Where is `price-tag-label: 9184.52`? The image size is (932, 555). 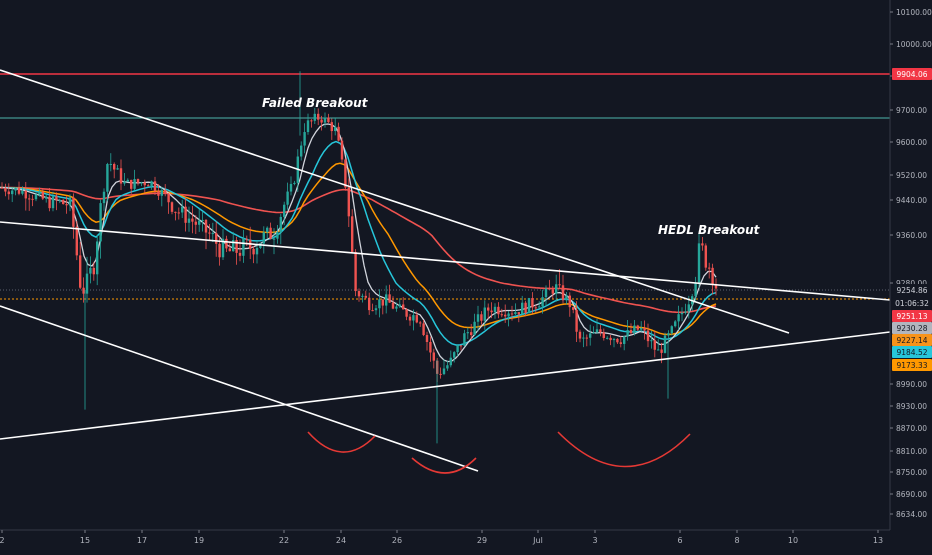
price-tag-label: 9184.52 is located at coordinates (911, 352).